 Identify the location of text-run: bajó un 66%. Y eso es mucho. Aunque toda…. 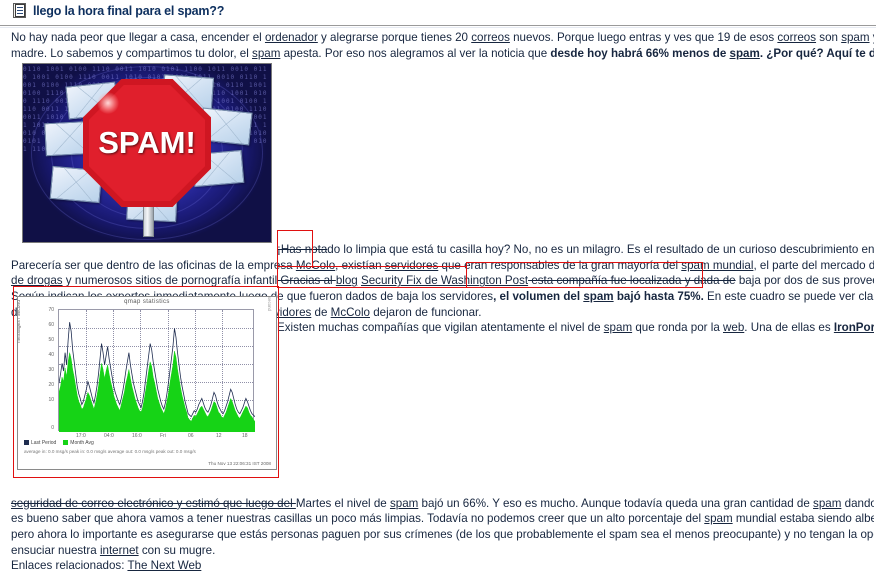
(616, 503).